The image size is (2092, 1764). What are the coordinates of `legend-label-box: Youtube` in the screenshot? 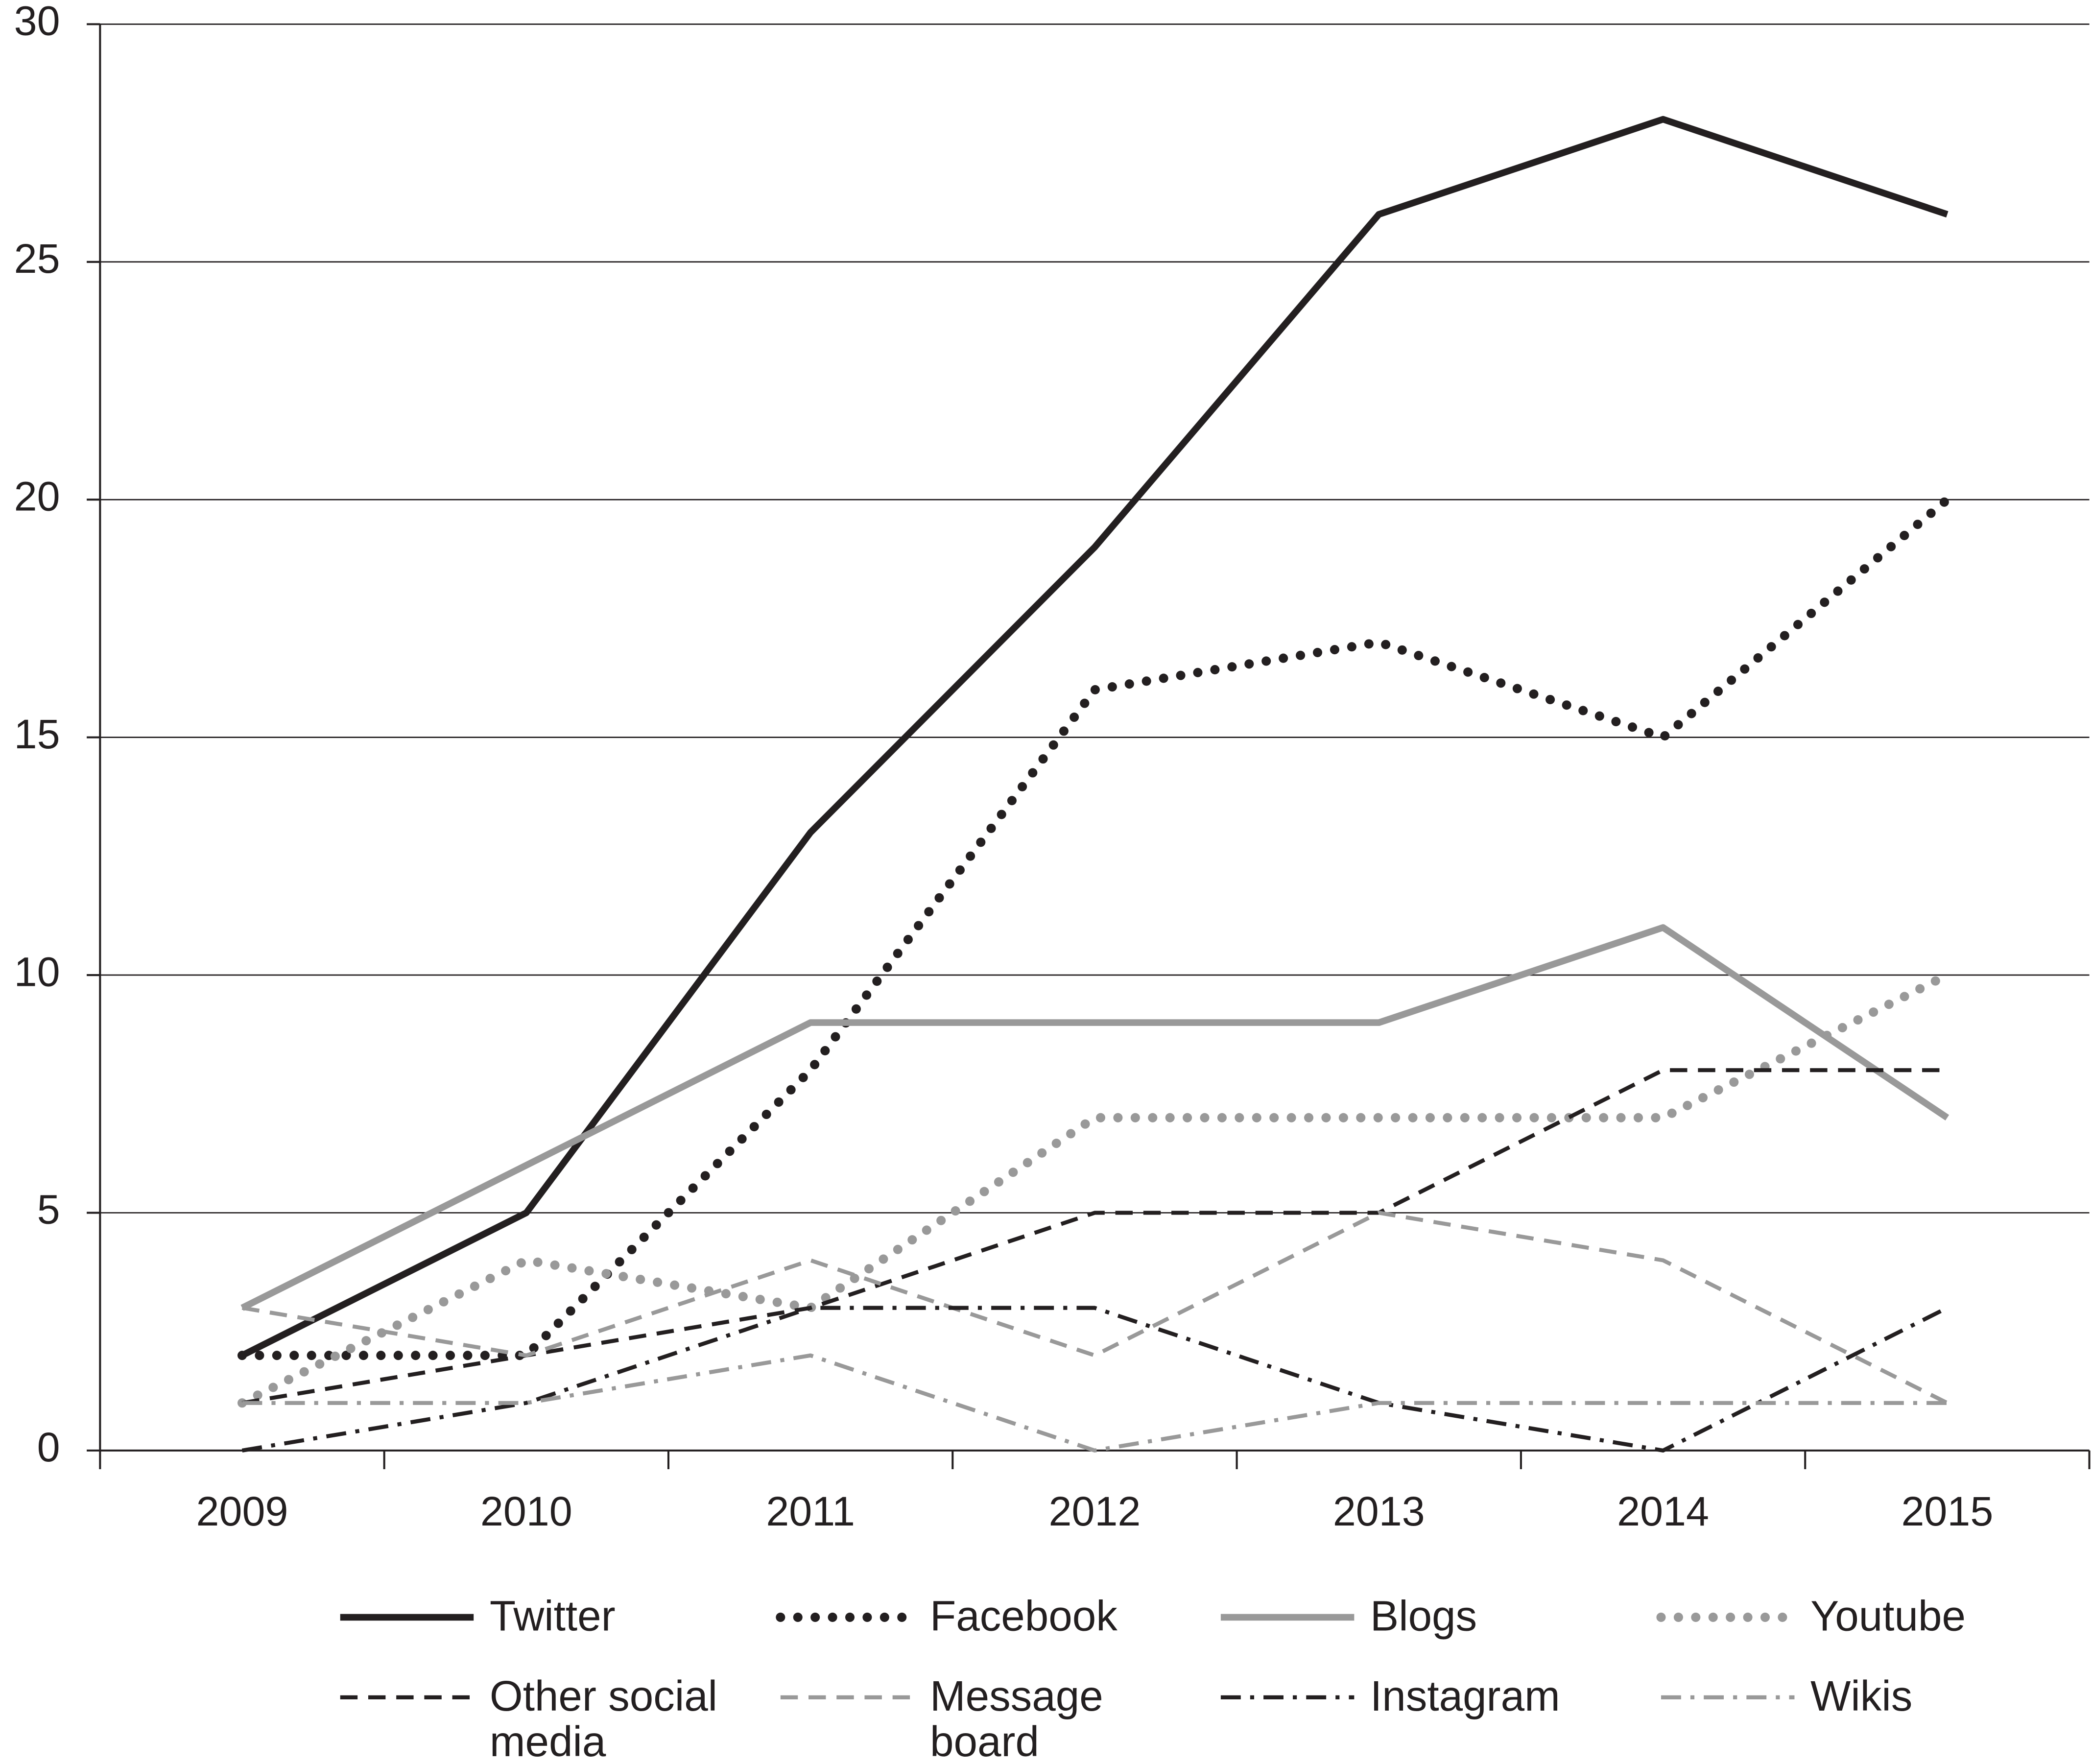 It's located at (1888, 1616).